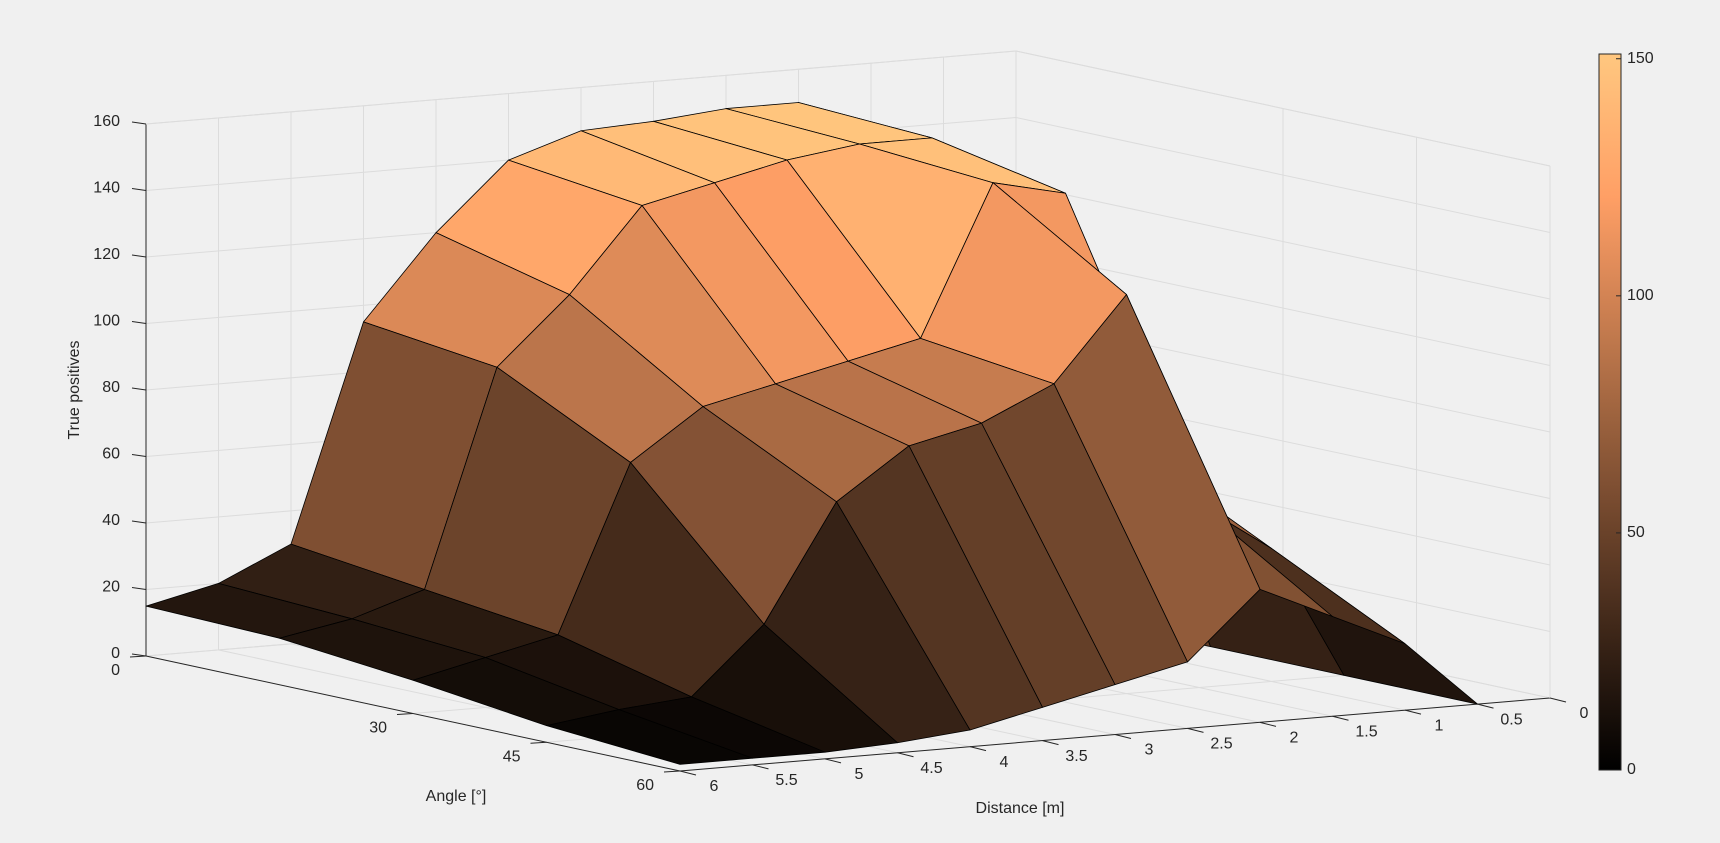  What do you see at coordinates (115, 653) in the screenshot?
I see `z-tick-label: 0` at bounding box center [115, 653].